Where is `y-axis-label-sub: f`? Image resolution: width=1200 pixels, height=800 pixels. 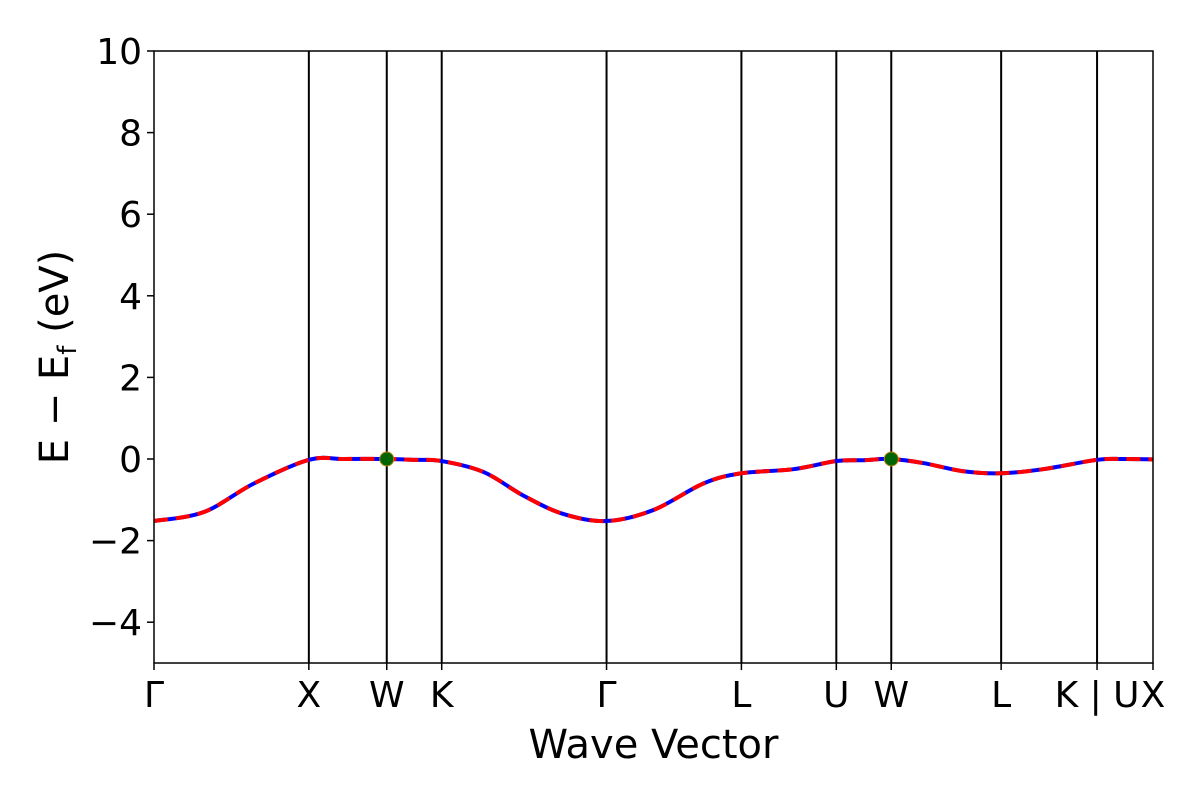
y-axis-label-sub: f is located at coordinates (68, 350).